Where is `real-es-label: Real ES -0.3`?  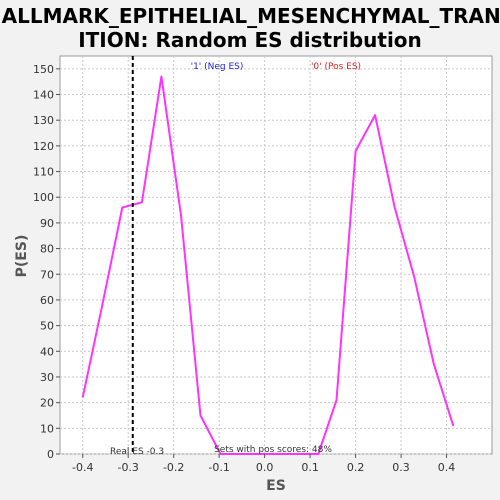
real-es-label: Real ES -0.3 is located at coordinates (137, 452).